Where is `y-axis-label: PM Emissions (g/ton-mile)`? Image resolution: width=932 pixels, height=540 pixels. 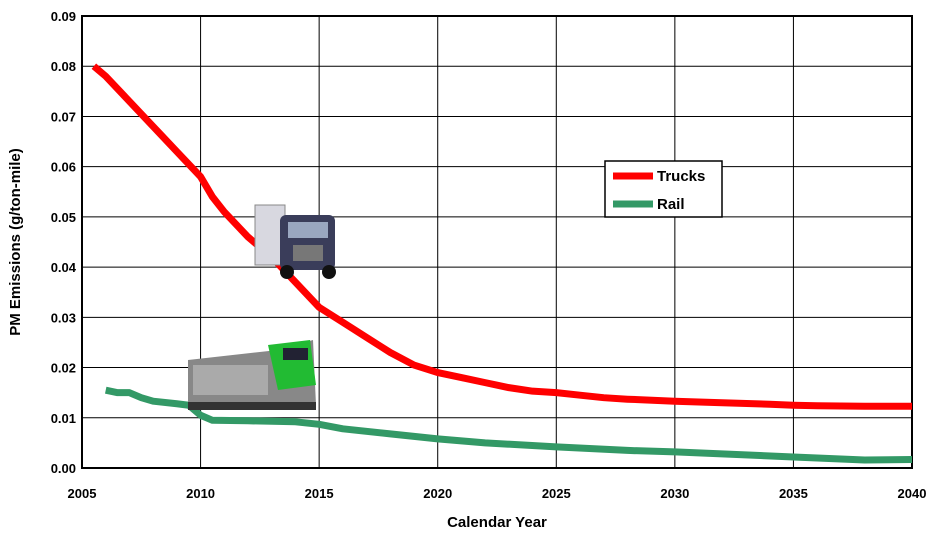
y-axis-label: PM Emissions (g/ton-mile) is located at coordinates (15, 242).